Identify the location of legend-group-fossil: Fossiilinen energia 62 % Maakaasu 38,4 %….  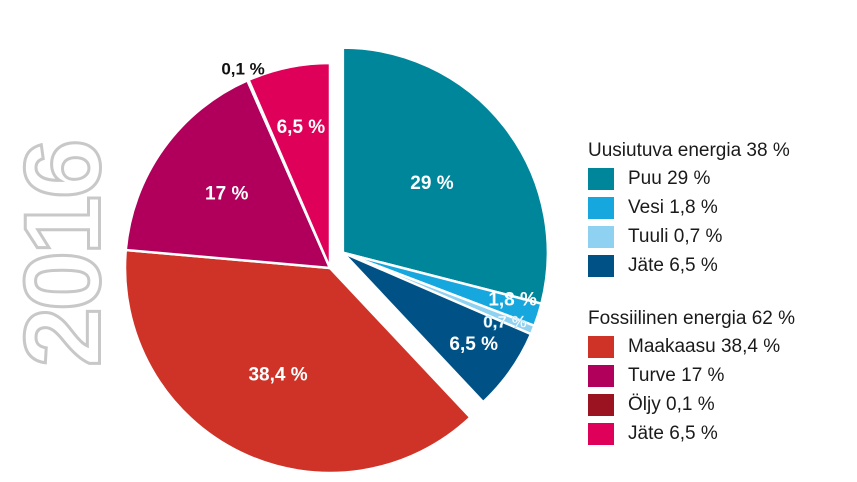
(720, 377).